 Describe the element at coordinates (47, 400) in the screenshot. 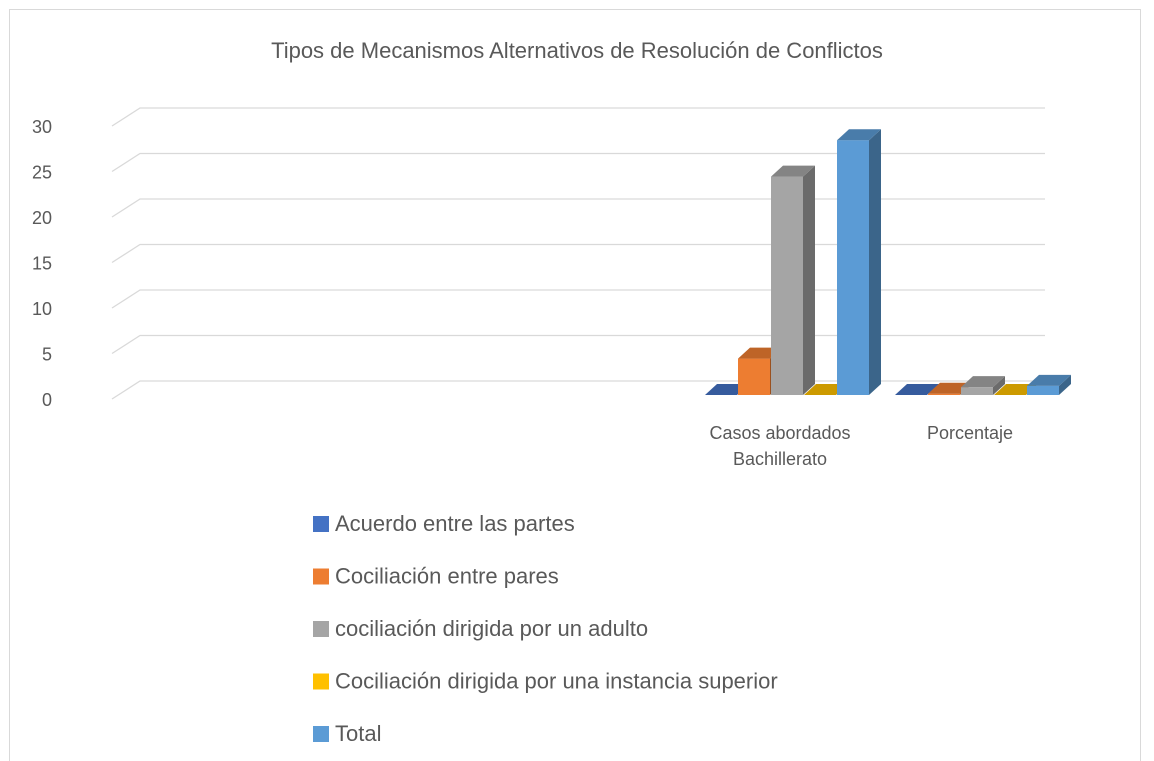

I see `y-tick-label: 0` at that location.